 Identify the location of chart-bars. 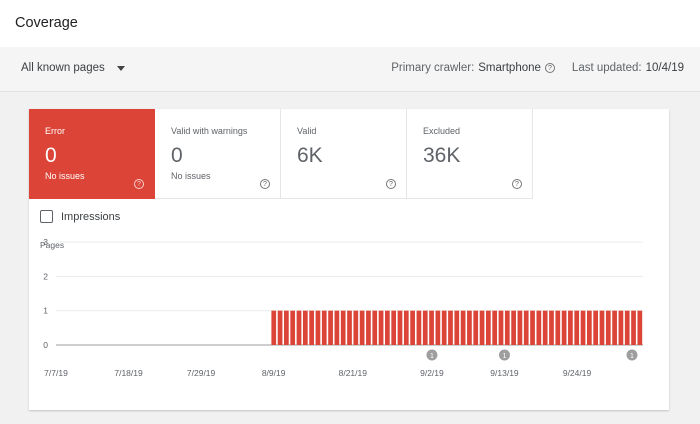
(457, 327).